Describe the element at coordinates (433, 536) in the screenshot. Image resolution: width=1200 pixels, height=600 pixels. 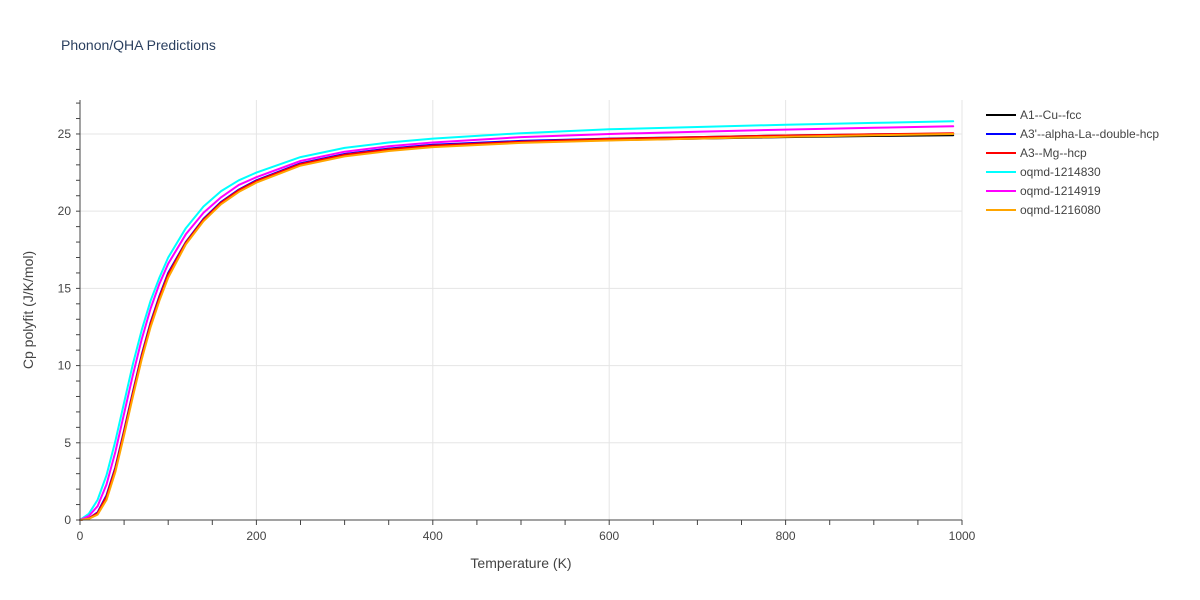
I see `x-tick-label: 400` at that location.